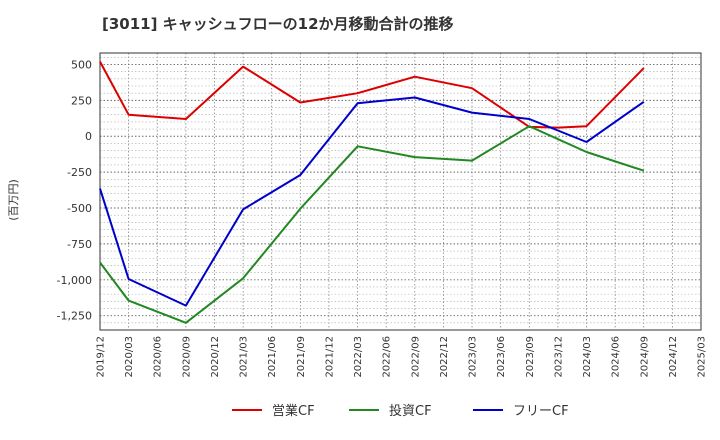 The width and height of the screenshot is (720, 440). What do you see at coordinates (88, 136) in the screenshot?
I see `y-tick-label: 0` at bounding box center [88, 136].